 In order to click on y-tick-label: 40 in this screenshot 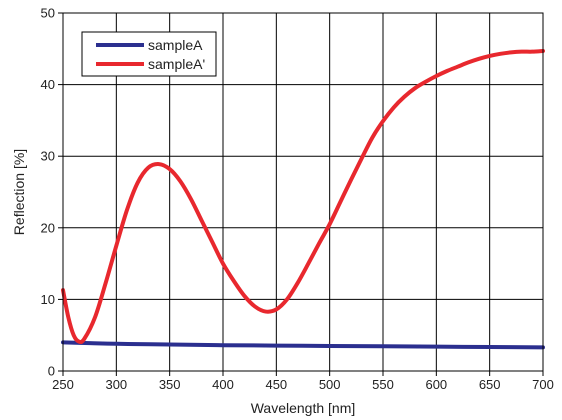, I will do `click(48, 84)`.